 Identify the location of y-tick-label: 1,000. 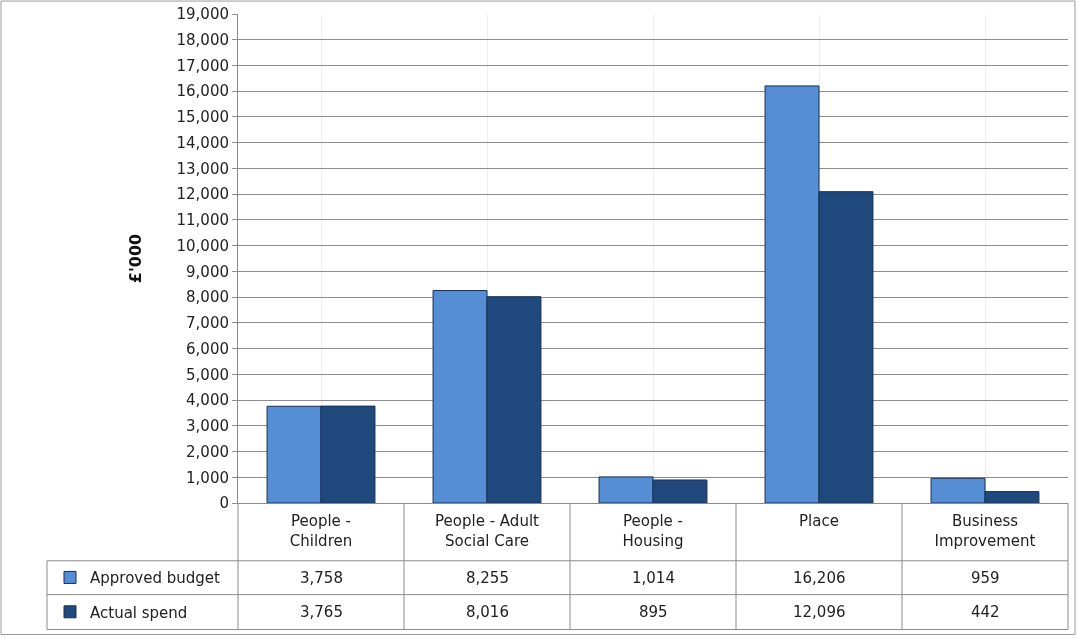
(207, 477).